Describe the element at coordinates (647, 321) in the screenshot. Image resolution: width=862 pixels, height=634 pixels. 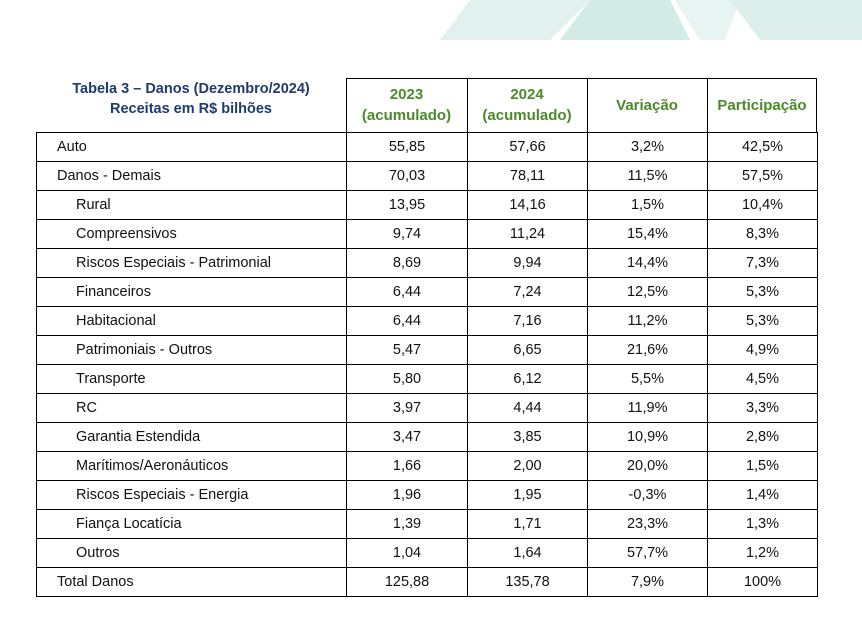
I see `variation-value: 11,2%` at that location.